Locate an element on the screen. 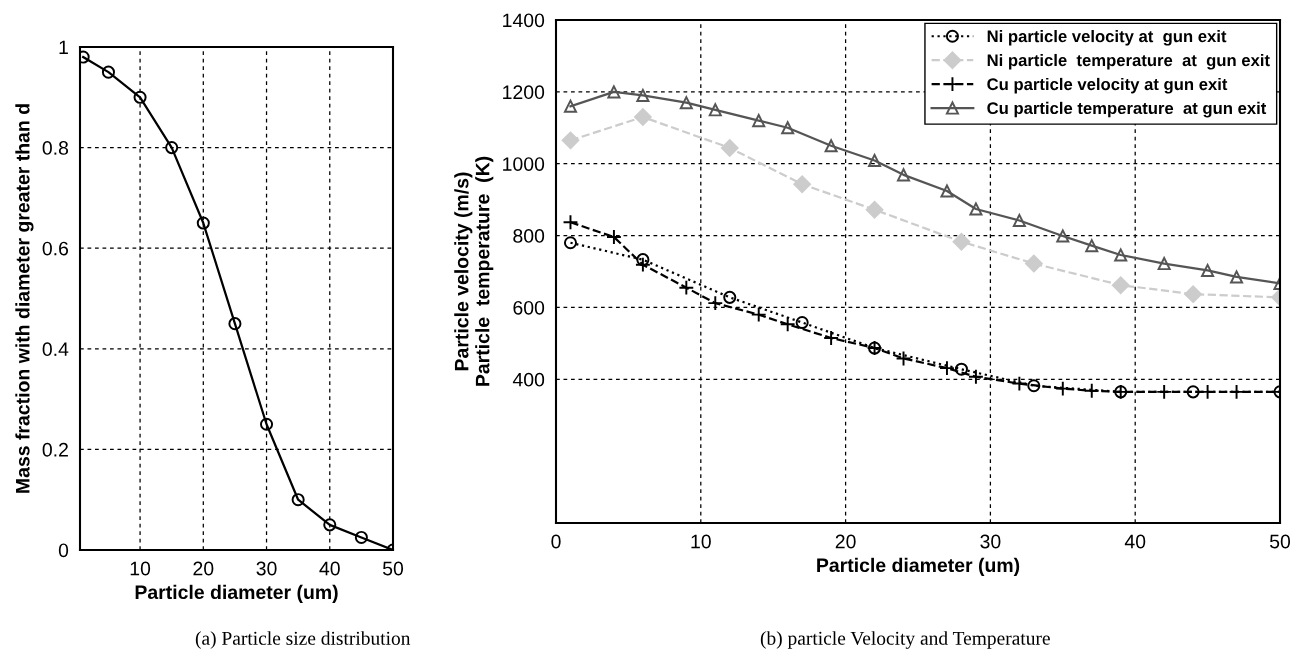 The image size is (1301, 662). y-tick-label: 0.6 is located at coordinates (55, 248).